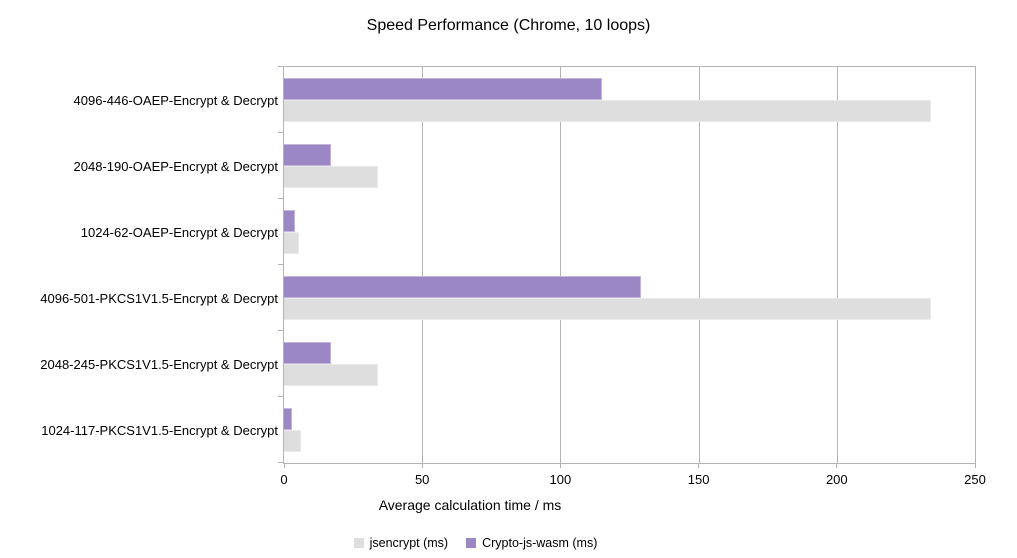 The height and width of the screenshot is (558, 1017). Describe the element at coordinates (560, 479) in the screenshot. I see `x-tick-label: 100` at that location.